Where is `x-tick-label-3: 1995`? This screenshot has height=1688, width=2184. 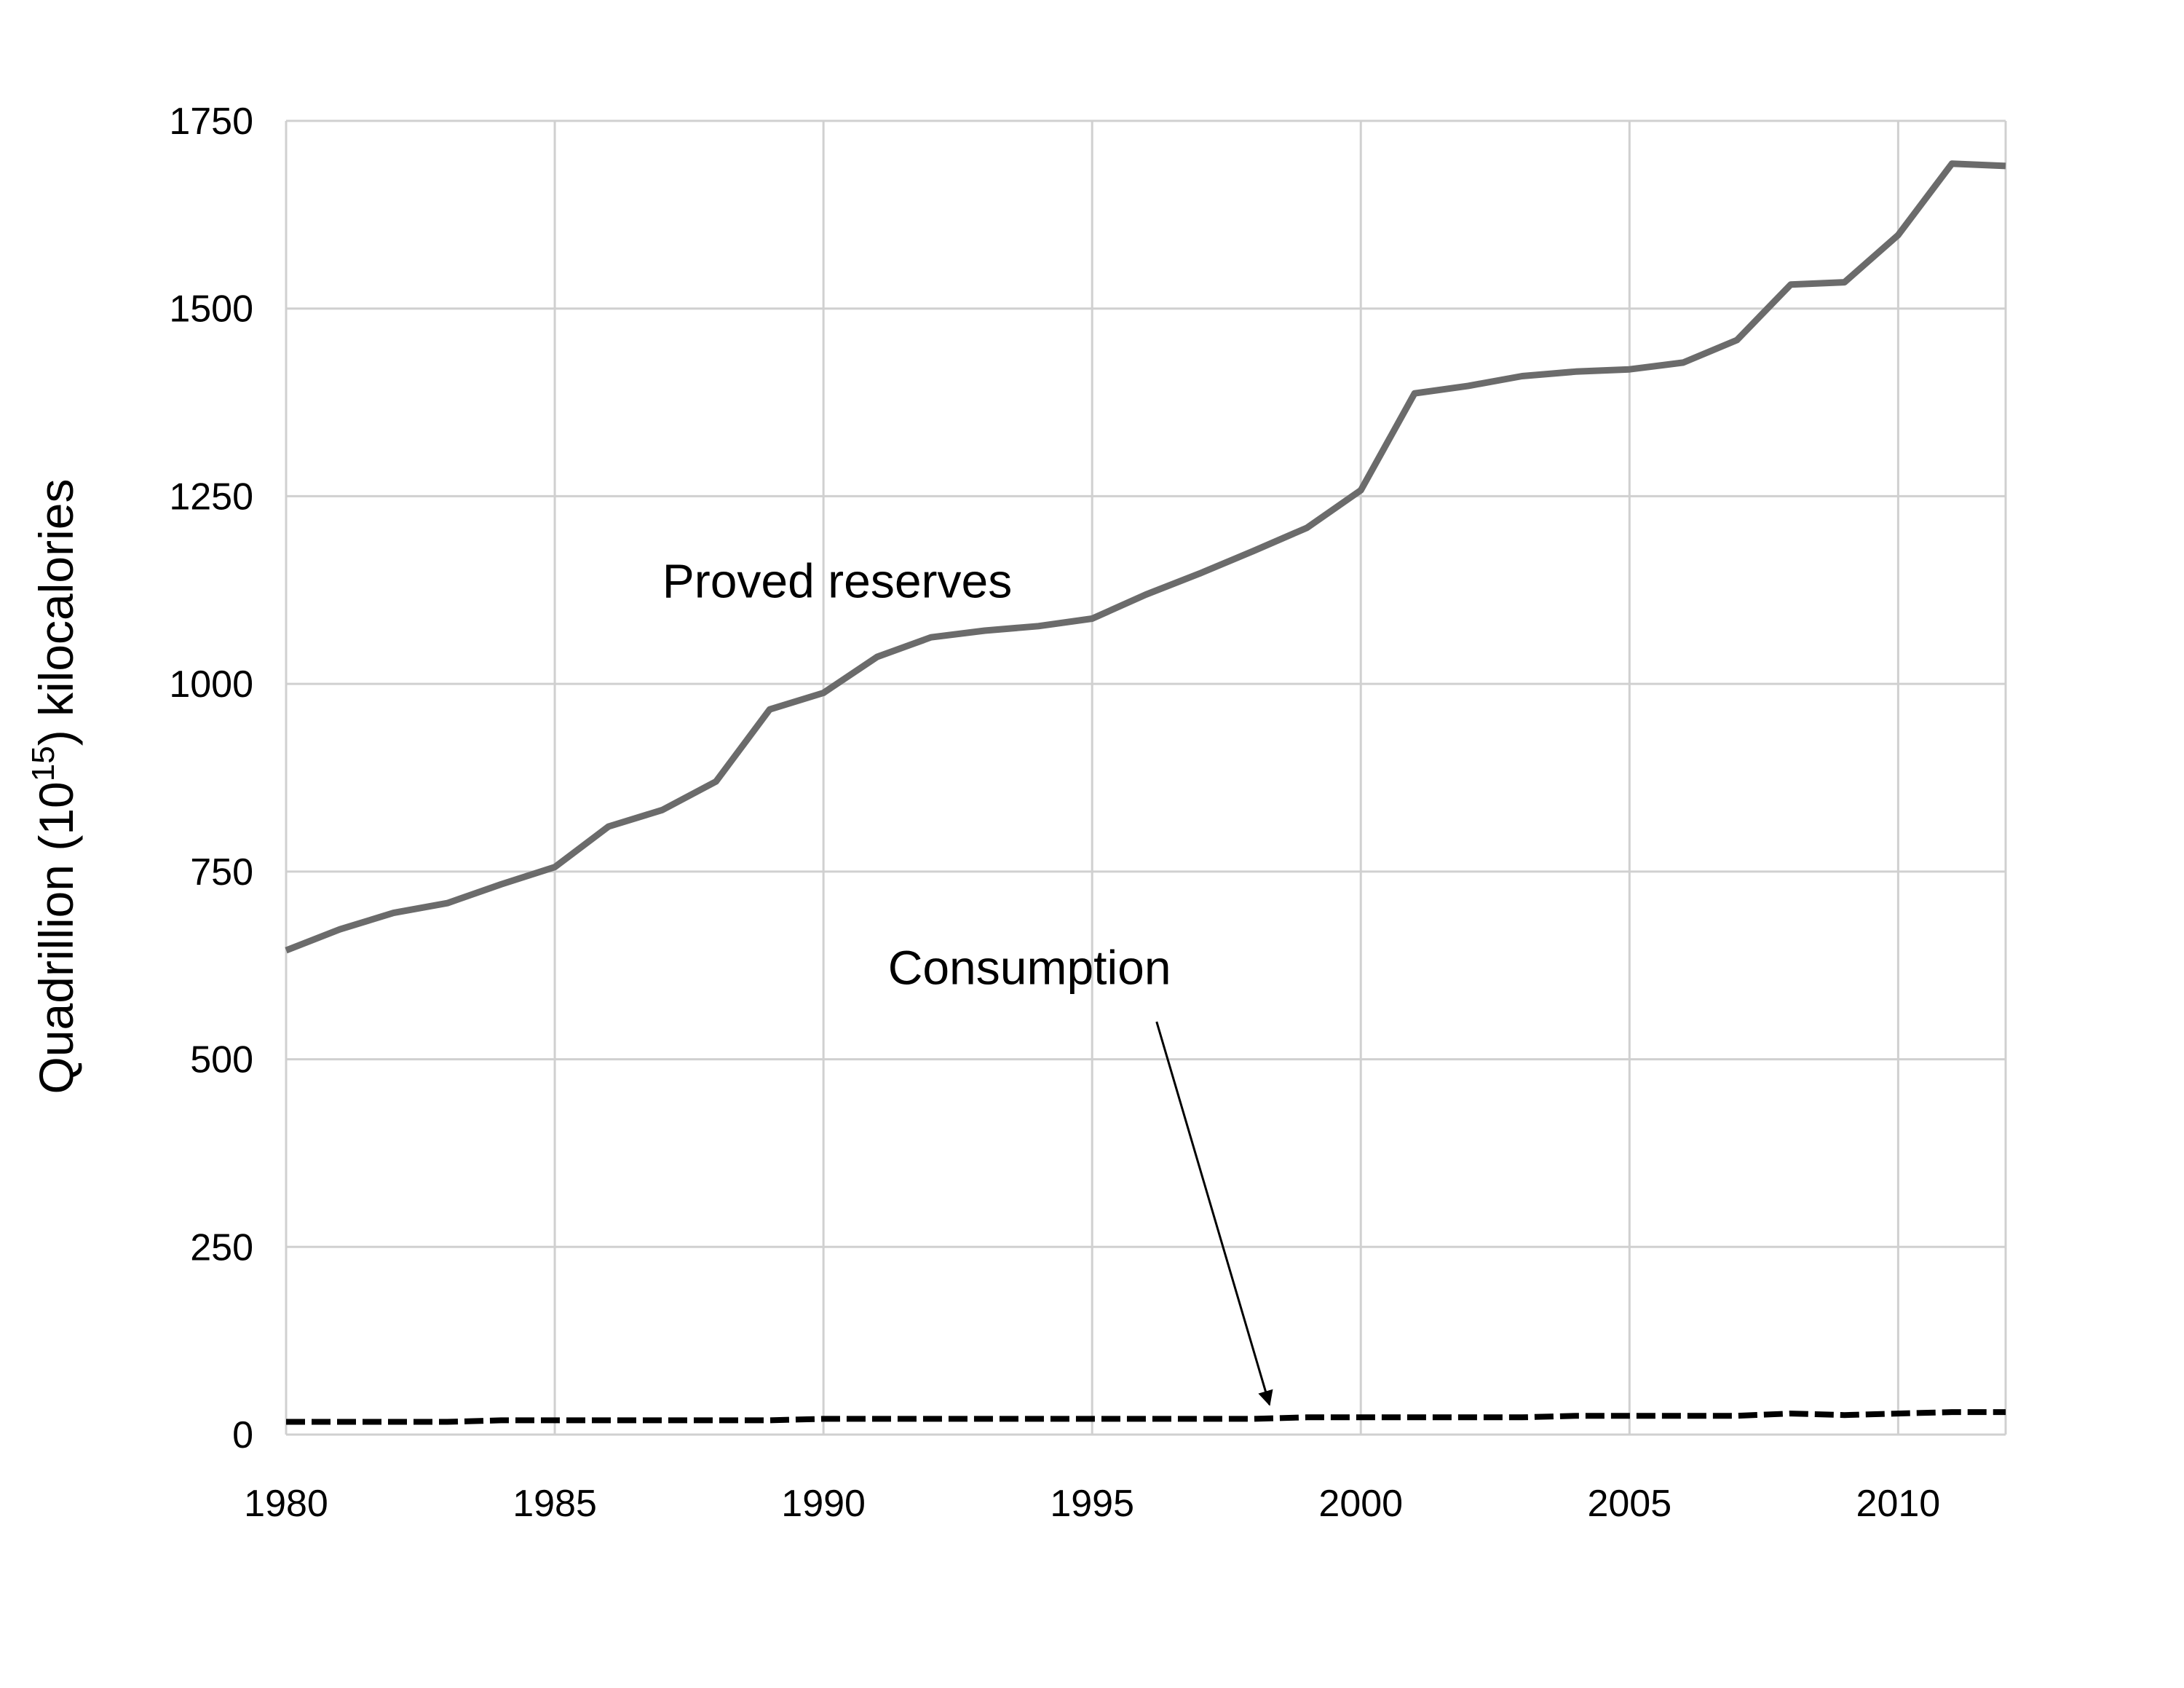
x-tick-label-3: 1995 is located at coordinates (1092, 1504).